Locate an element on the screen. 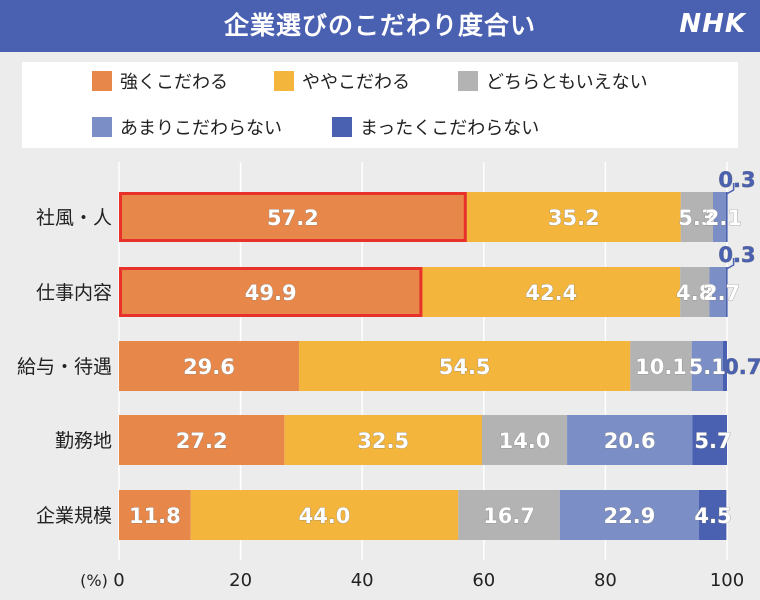  data-label: 20.6 is located at coordinates (630, 441).